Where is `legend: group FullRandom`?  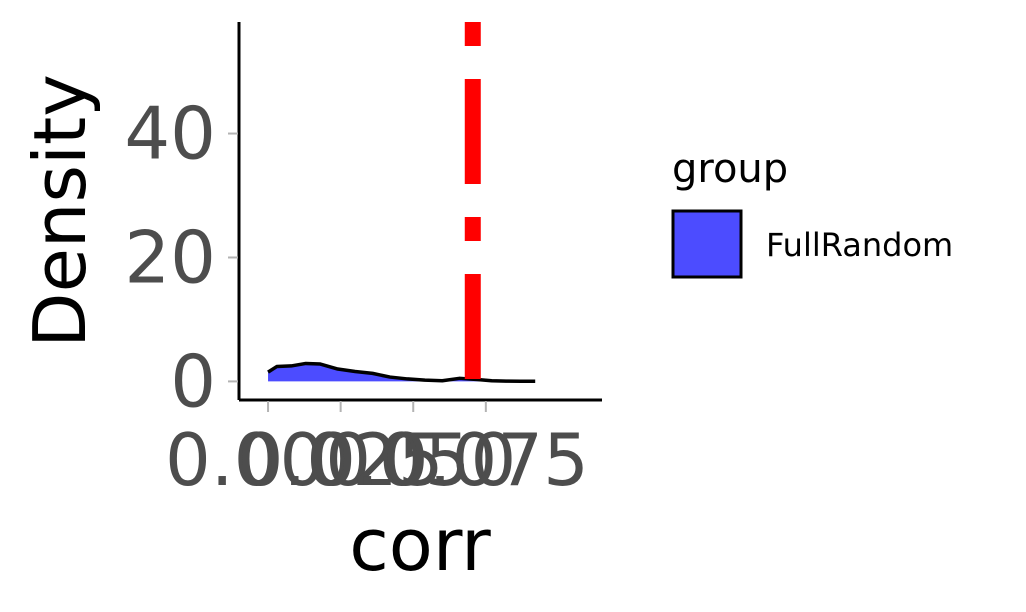 legend: group FullRandom is located at coordinates (812, 212).